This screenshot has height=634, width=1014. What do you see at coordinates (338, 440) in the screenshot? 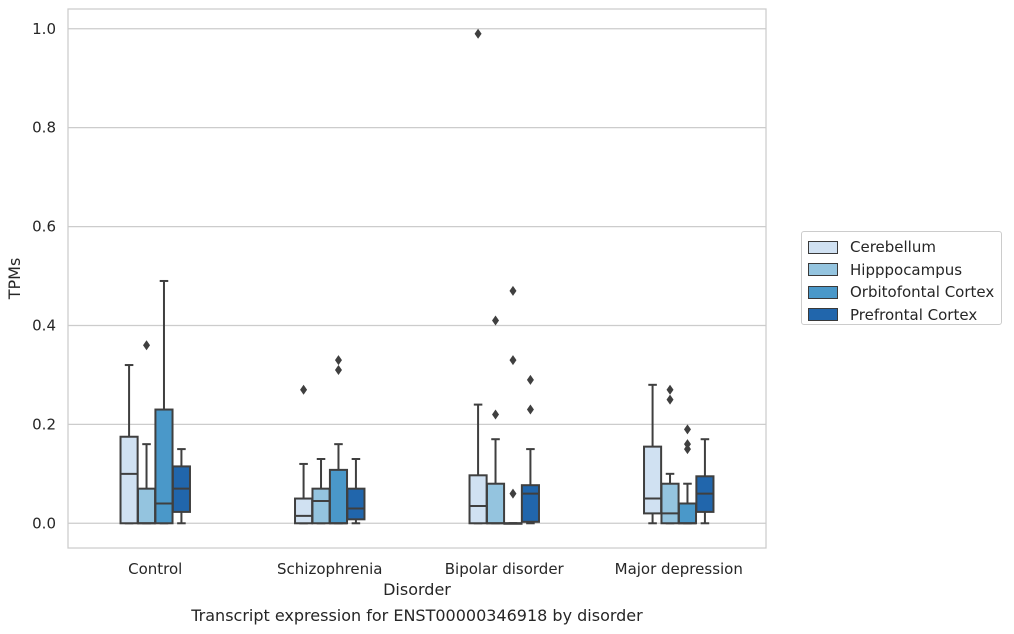
I see `box-orbitofontal-cortex-schizophrenia` at bounding box center [338, 440].